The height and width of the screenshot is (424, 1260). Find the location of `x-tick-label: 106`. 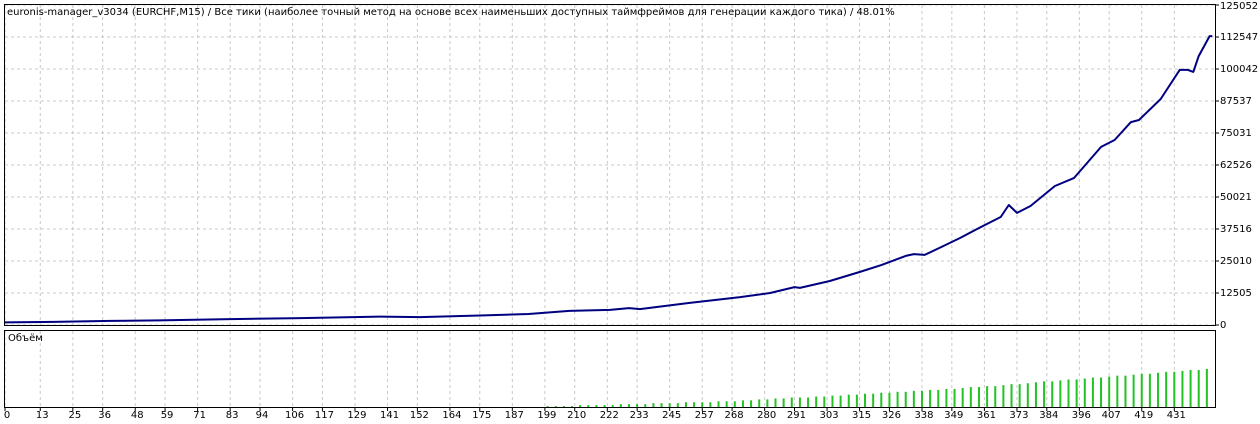

x-tick-label: 106 is located at coordinates (294, 415).